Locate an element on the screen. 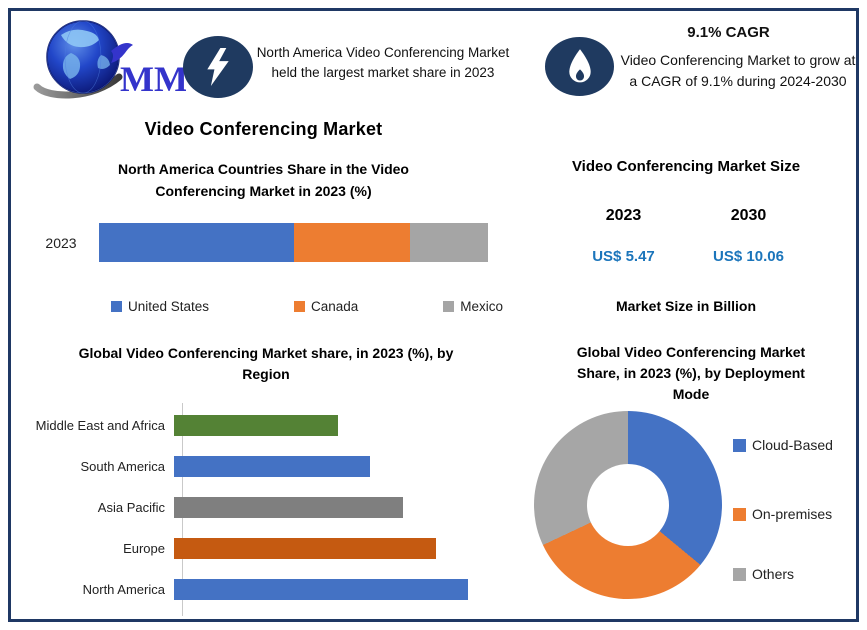 Image resolution: width=867 pixels, height=630 pixels. region-bar-row-north-america: North America is located at coordinates (256, 589).